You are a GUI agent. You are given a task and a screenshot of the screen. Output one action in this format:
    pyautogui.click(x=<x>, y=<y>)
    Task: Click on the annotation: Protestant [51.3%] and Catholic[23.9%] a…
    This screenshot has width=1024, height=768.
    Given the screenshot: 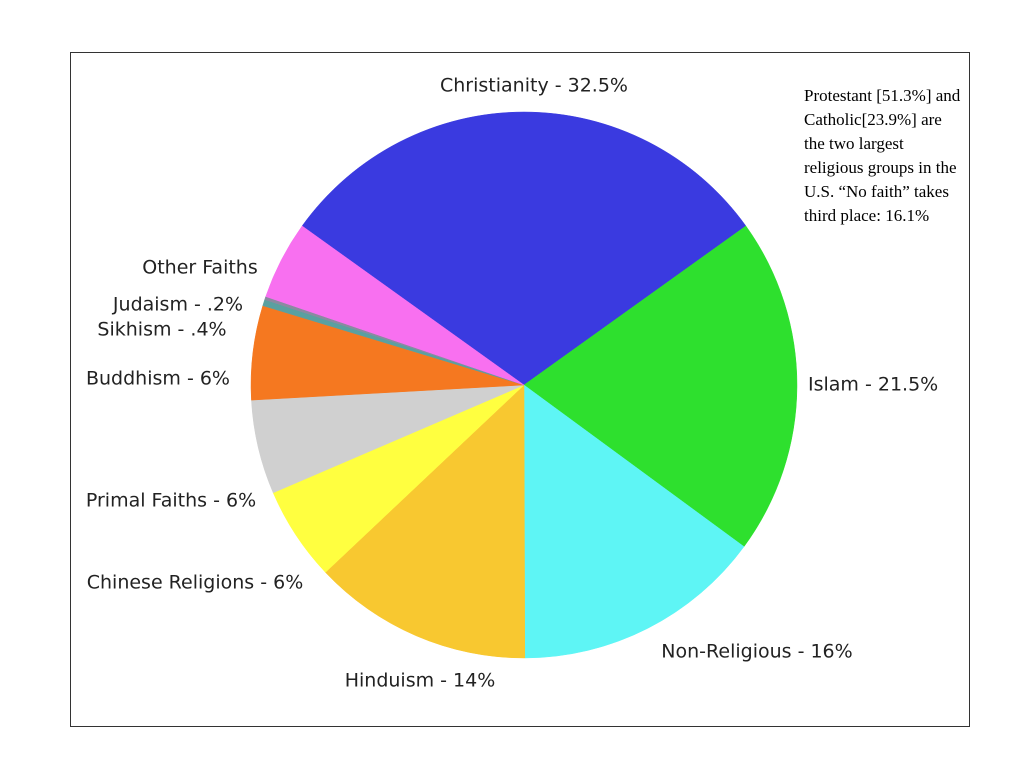 What is the action you would take?
    pyautogui.click(x=882, y=155)
    